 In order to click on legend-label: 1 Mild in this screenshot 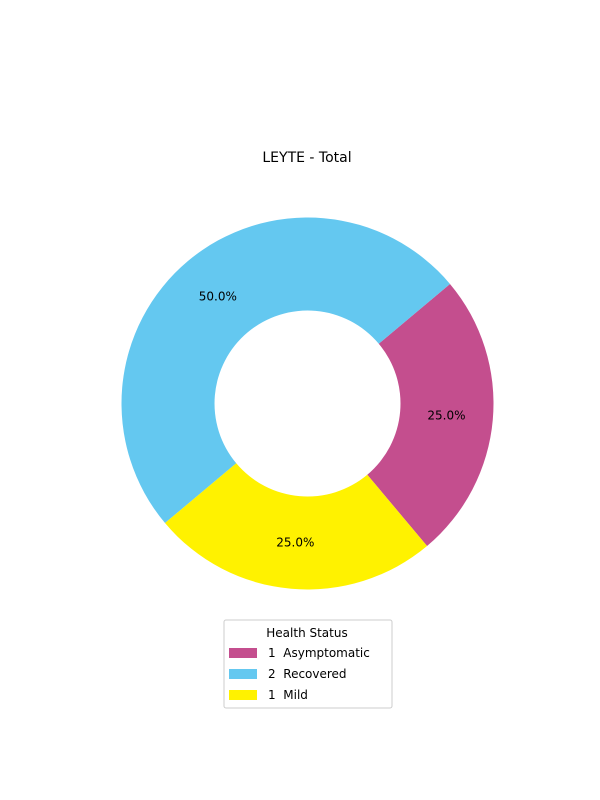, I will do `click(288, 695)`.